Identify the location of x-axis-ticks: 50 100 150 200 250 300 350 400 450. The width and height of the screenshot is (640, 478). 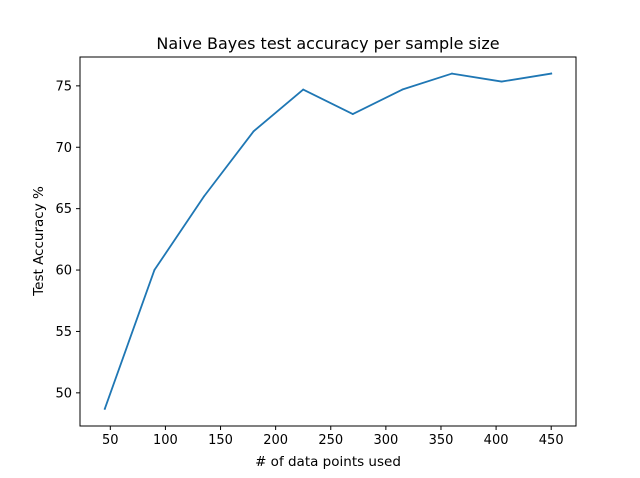
(333, 437).